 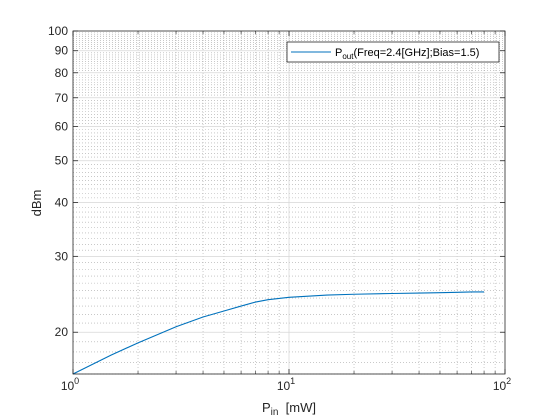 What do you see at coordinates (289, 409) in the screenshot?
I see `x-axis-label: Pin [mW]` at bounding box center [289, 409].